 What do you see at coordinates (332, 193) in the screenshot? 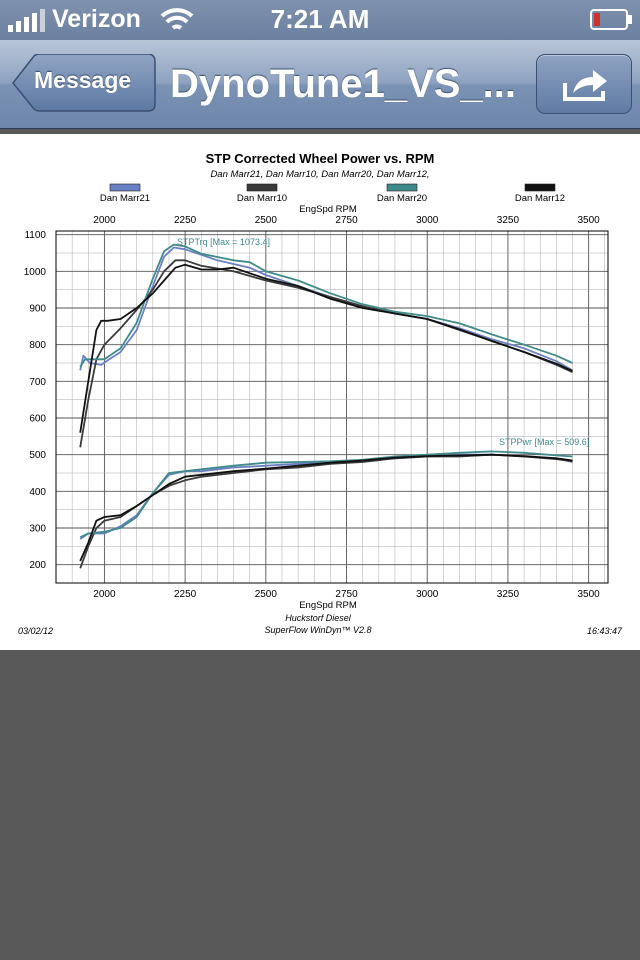
I see `chart-legend: Dan Marr21 Dan Marr10 Dan Marr20 Dan Marr12` at bounding box center [332, 193].